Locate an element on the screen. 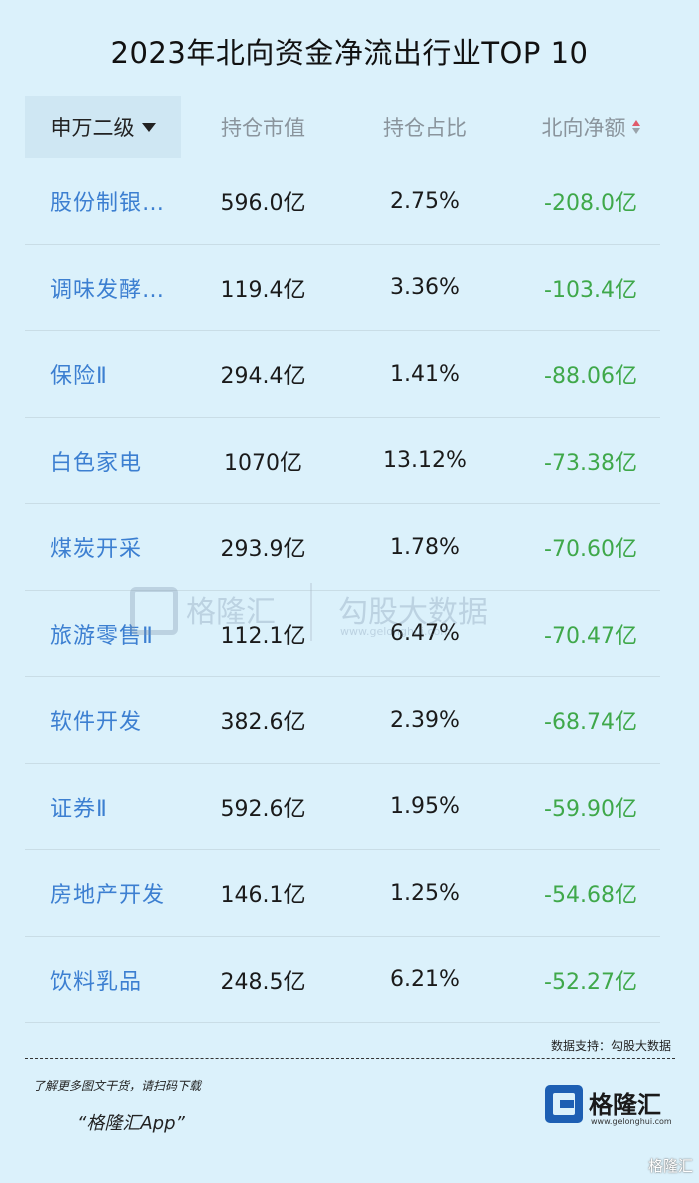 This screenshot has height=1183, width=699. market-value: 592.6亿 is located at coordinates (263, 809).